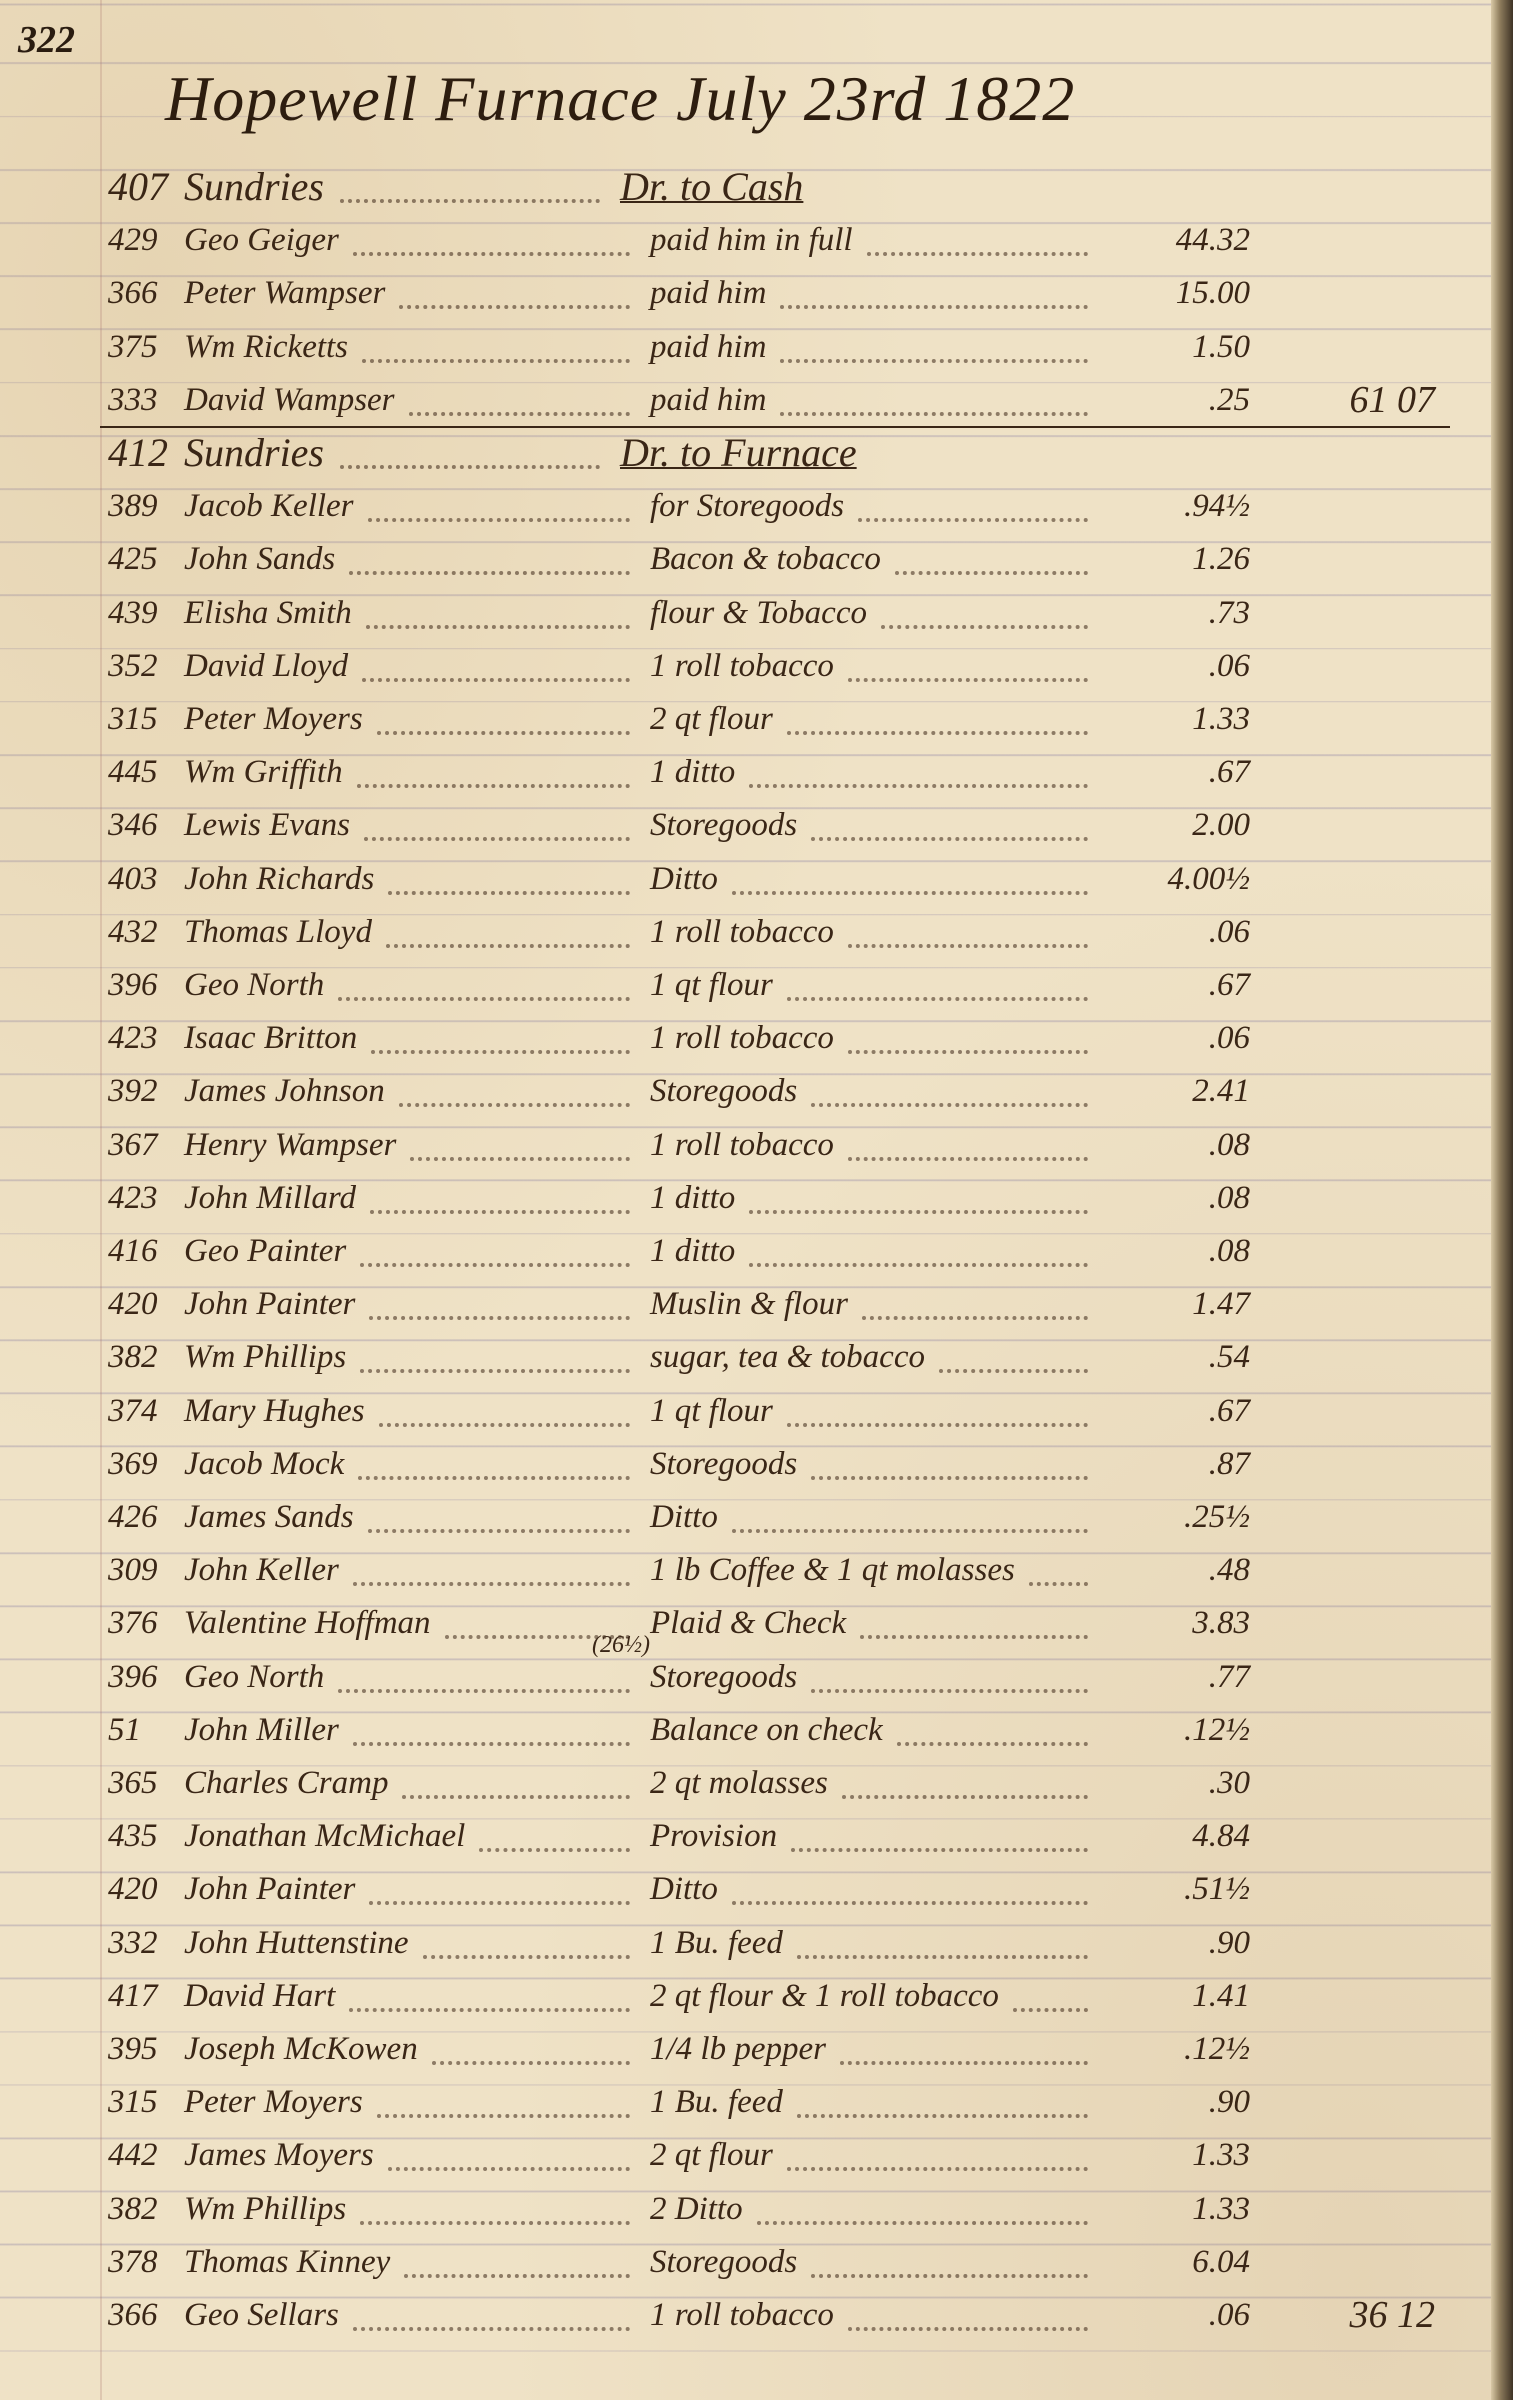  I want to click on item-amount: 6.04, so click(1221, 2261).